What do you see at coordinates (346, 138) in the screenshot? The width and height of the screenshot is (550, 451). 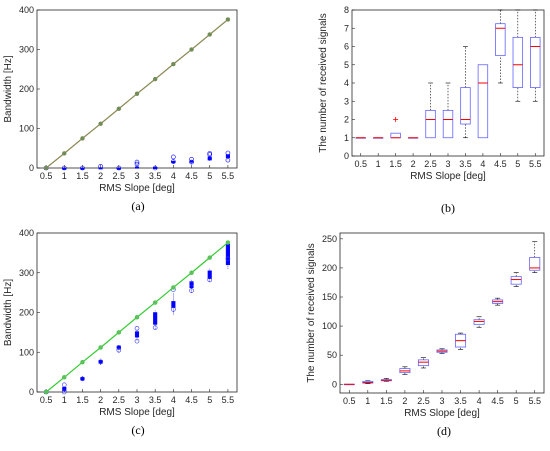 I see `y-tick-label: 1` at bounding box center [346, 138].